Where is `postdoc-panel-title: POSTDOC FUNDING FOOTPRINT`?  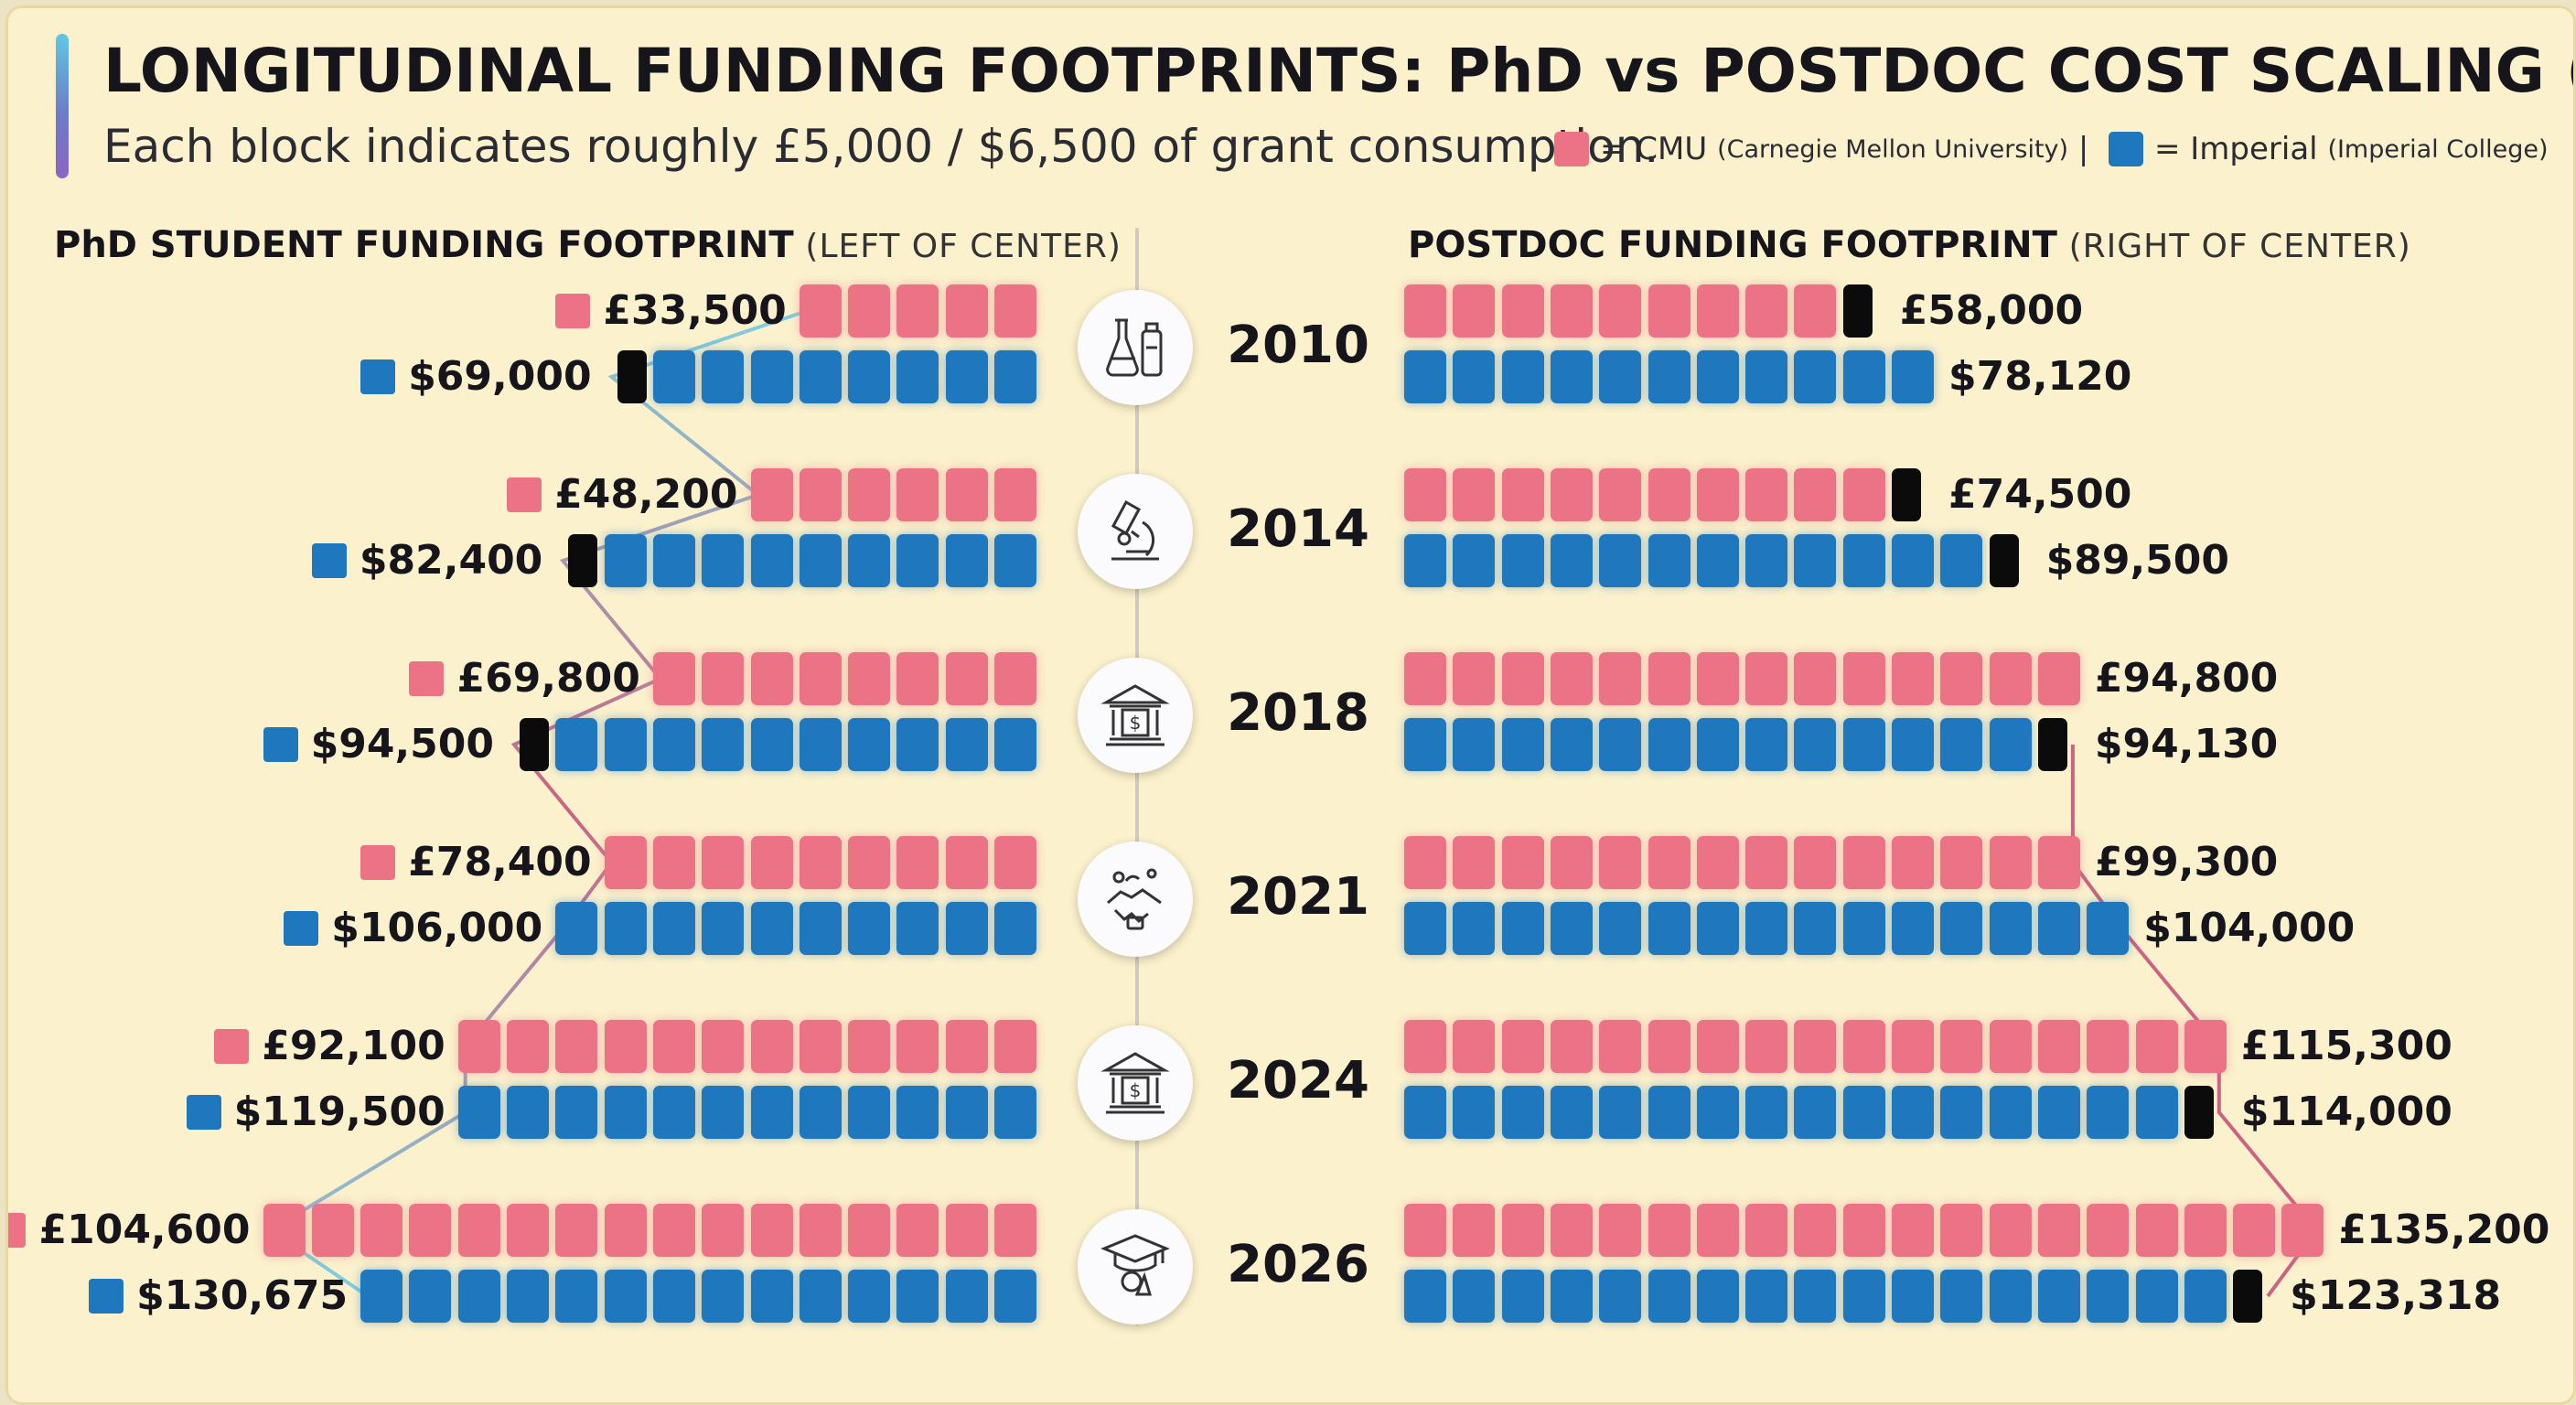 postdoc-panel-title: POSTDOC FUNDING FOOTPRINT is located at coordinates (1733, 245).